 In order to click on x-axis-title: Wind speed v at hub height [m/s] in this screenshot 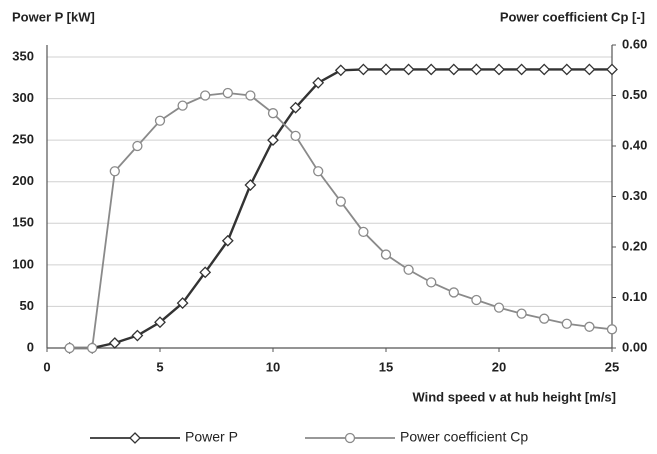, I will do `click(514, 396)`.